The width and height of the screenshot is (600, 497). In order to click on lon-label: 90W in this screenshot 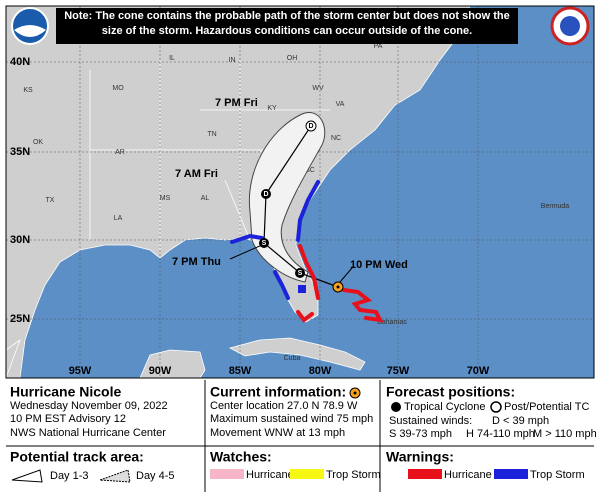, I will do `click(160, 371)`.